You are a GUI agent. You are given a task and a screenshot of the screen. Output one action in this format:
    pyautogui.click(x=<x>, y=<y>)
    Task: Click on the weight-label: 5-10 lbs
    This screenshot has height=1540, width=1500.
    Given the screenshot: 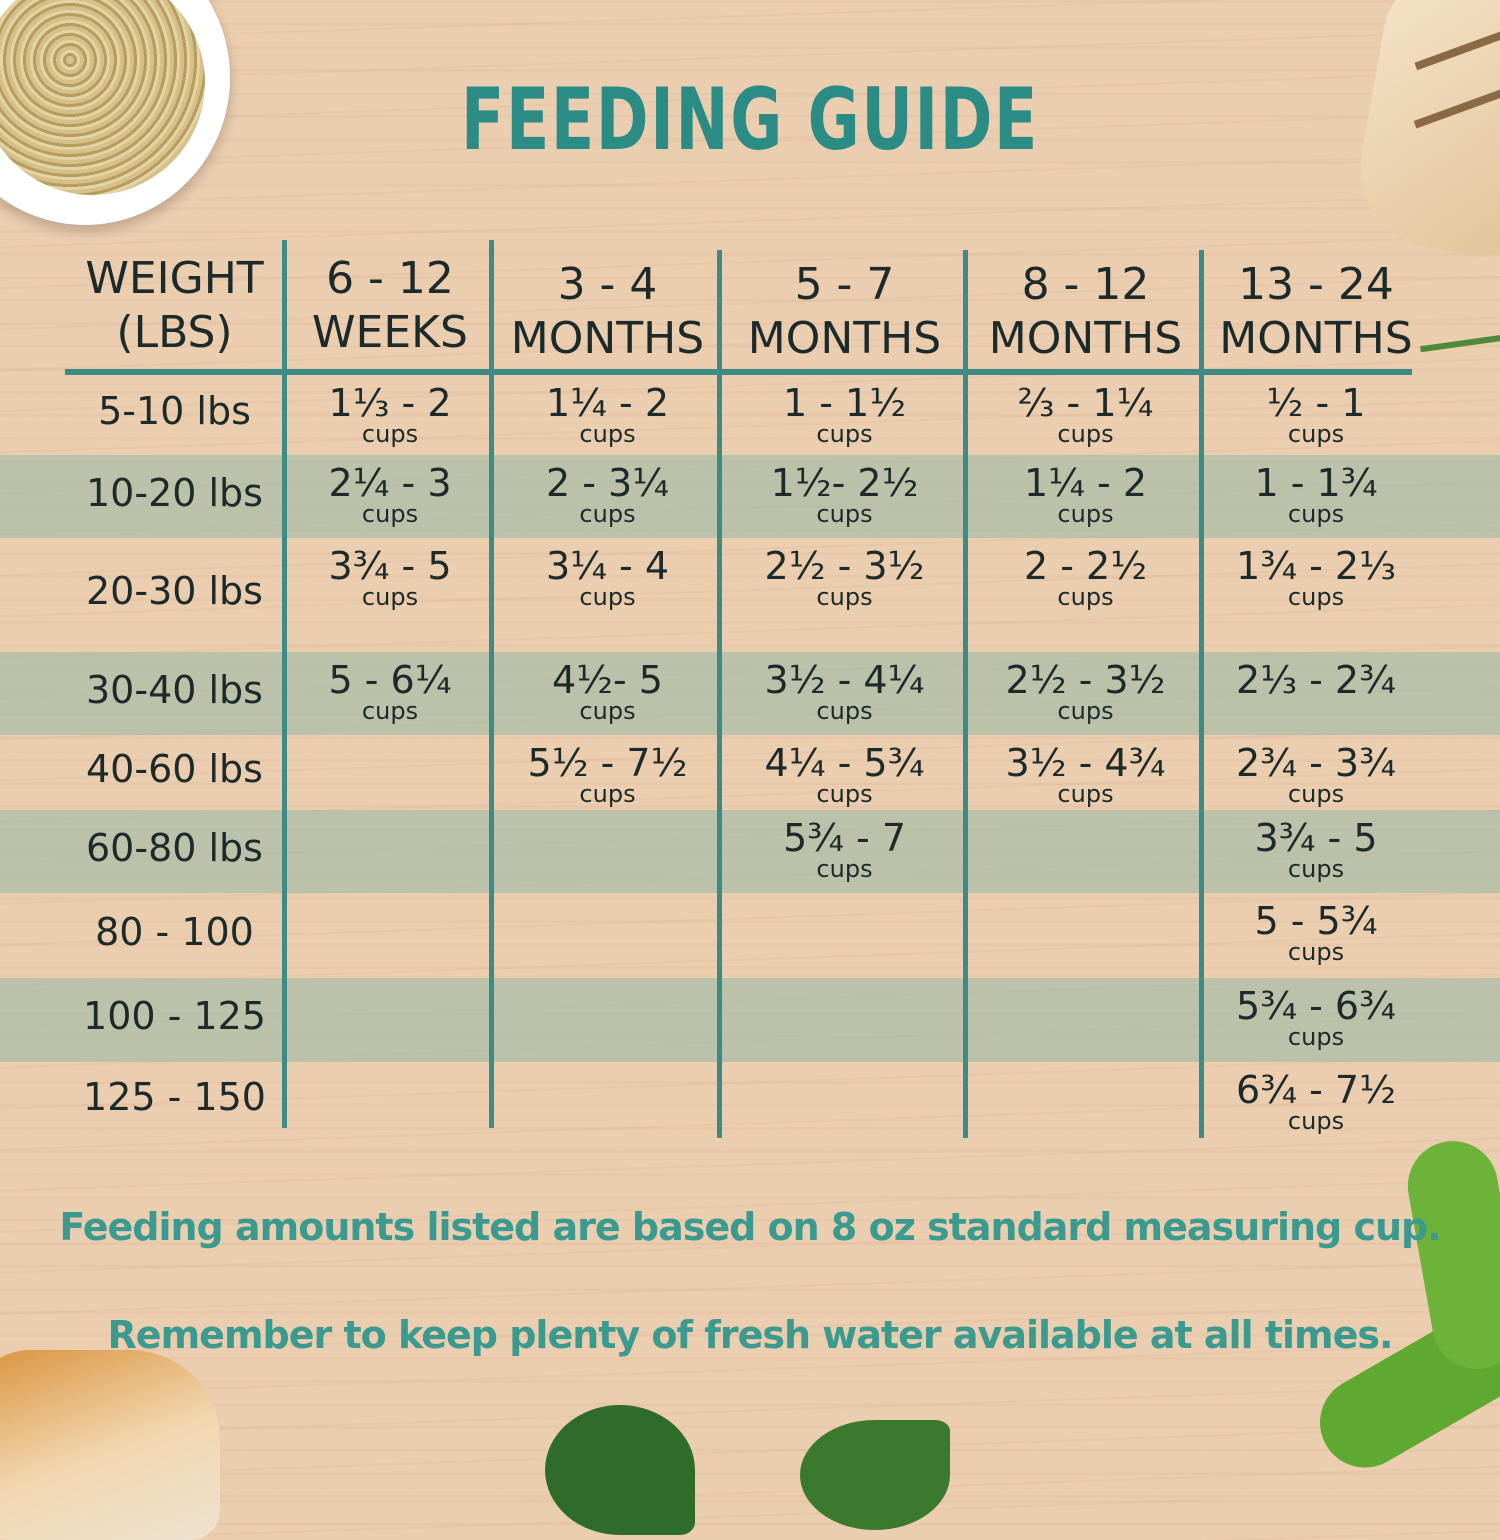 What is the action you would take?
    pyautogui.click(x=174, y=411)
    